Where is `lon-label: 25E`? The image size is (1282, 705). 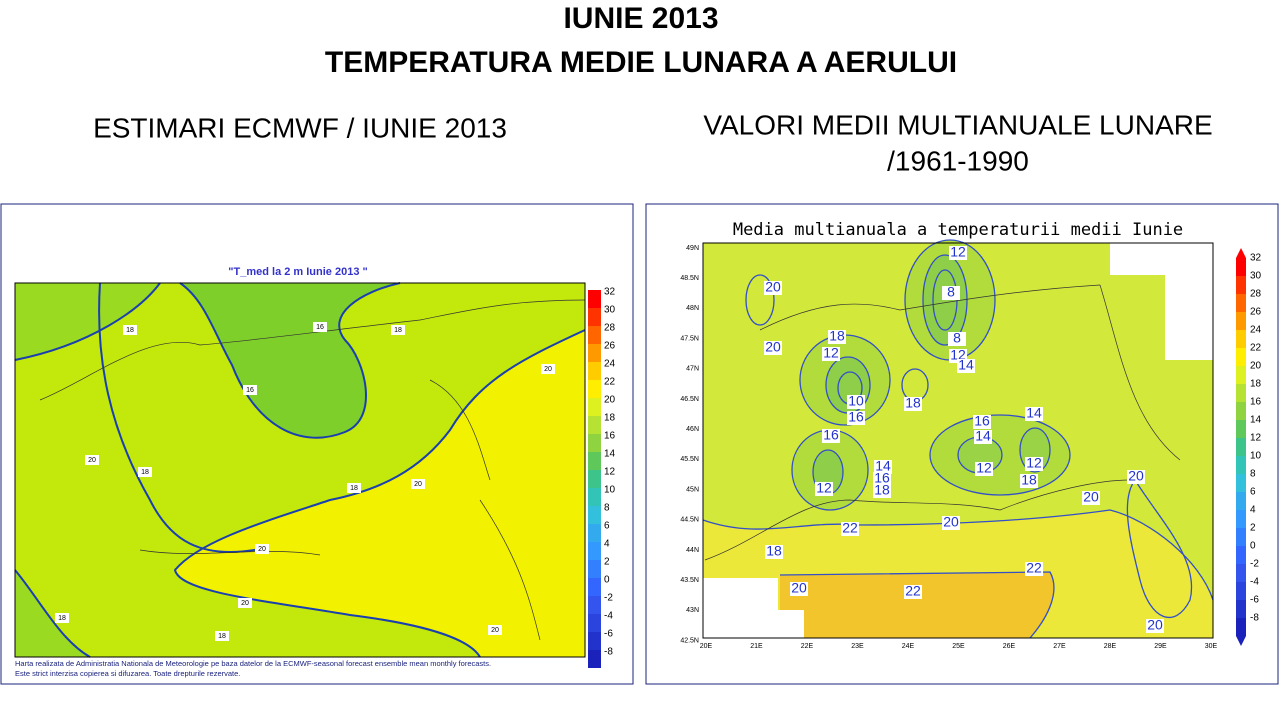
lon-label: 25E is located at coordinates (958, 646).